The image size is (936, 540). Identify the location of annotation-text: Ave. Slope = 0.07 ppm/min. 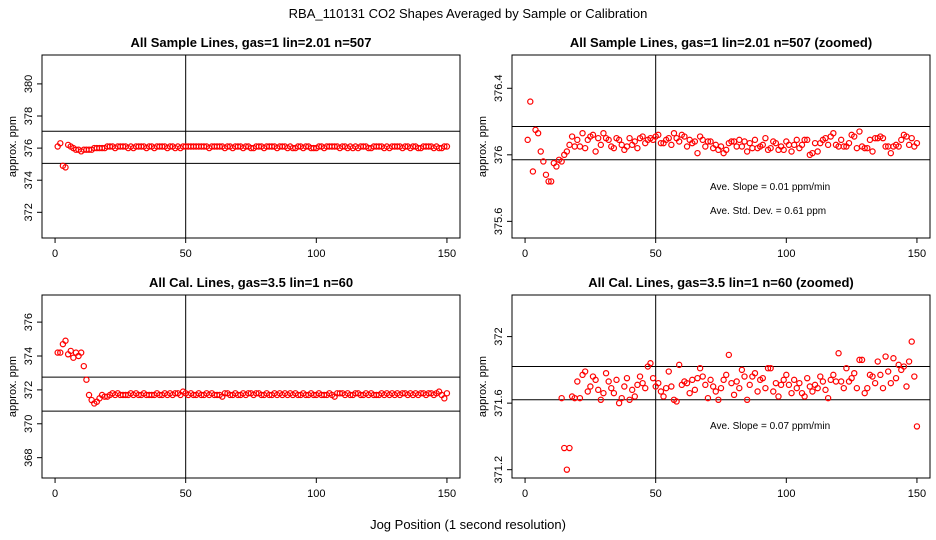
(770, 426).